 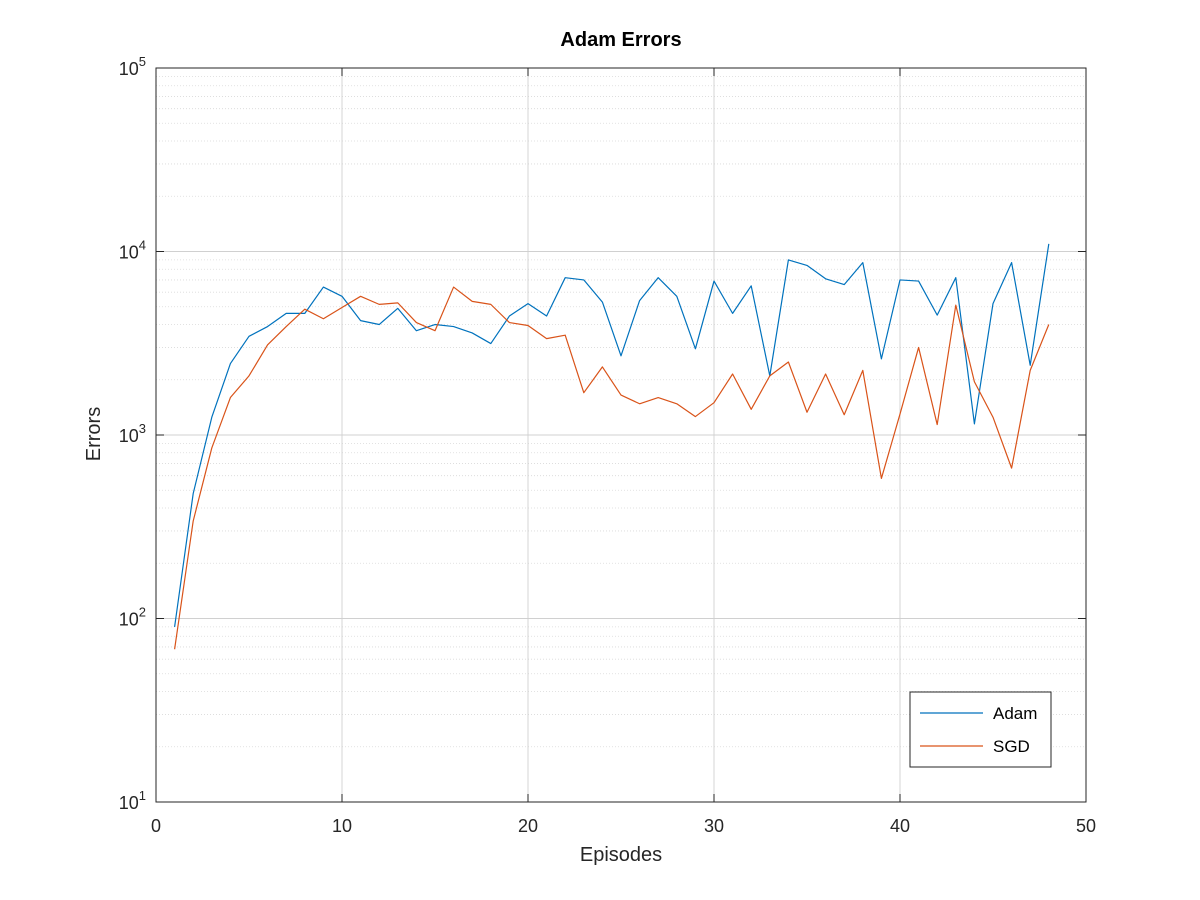 I want to click on legend-box, so click(x=980, y=729).